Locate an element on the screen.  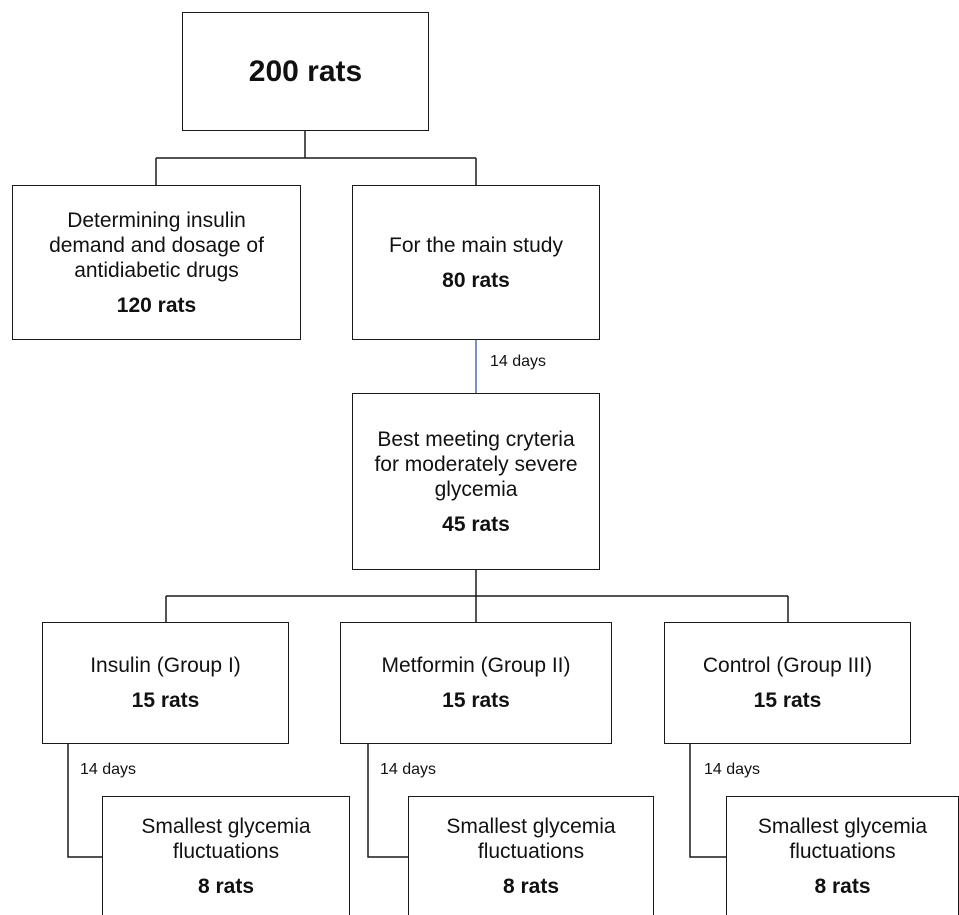
root-box: 200 rats is located at coordinates (305, 71).